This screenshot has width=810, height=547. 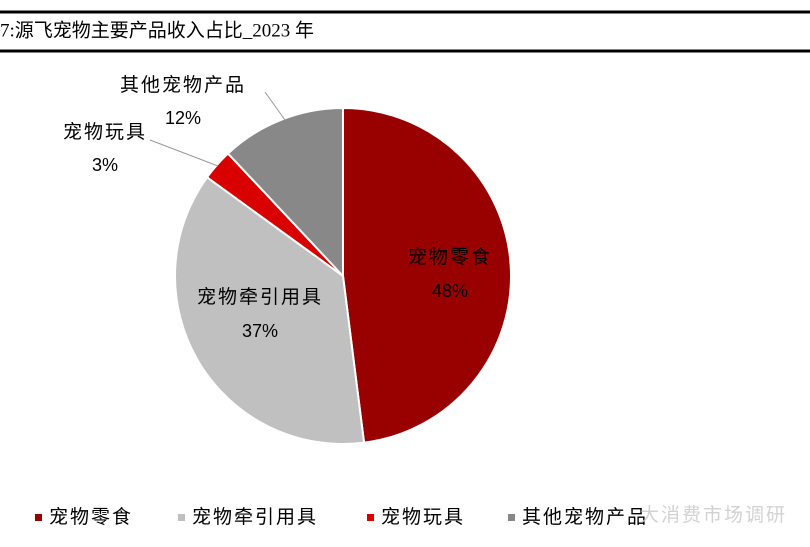 What do you see at coordinates (585, 517) in the screenshot?
I see `legend-label: 其他宠物产品` at bounding box center [585, 517].